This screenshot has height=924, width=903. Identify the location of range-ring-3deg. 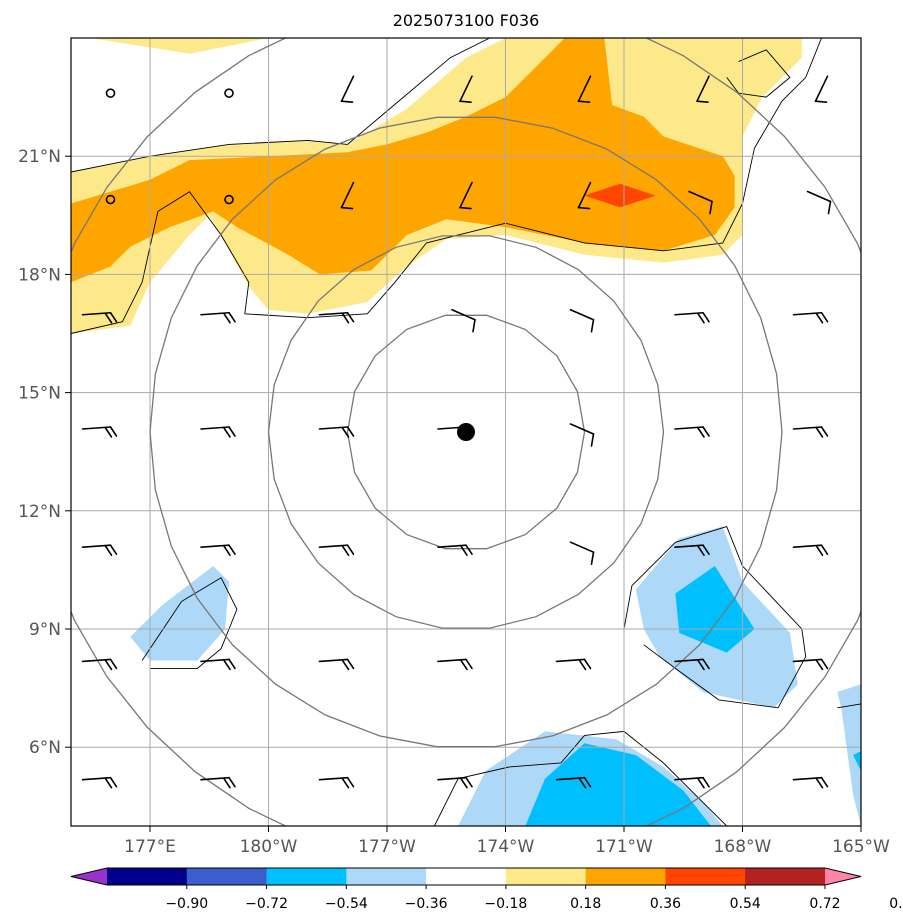
(466, 432).